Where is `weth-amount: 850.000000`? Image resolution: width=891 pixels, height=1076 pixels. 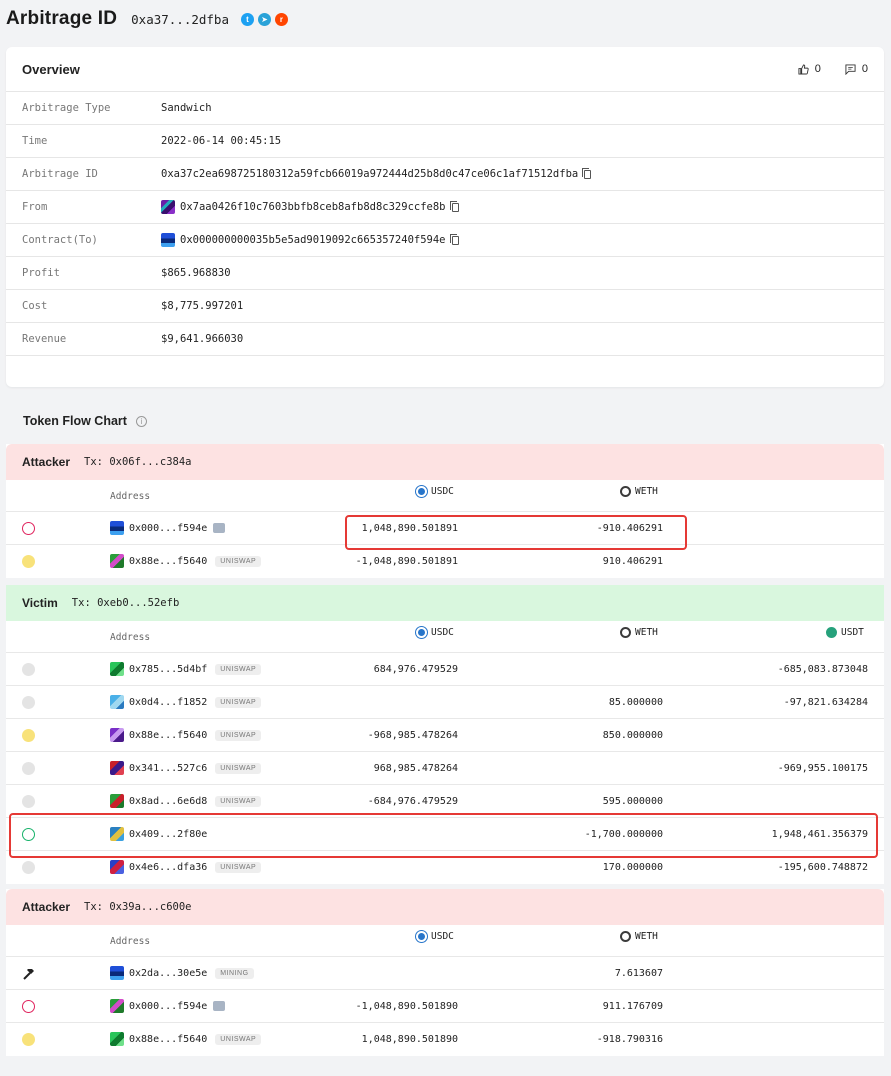 weth-amount: 850.000000 is located at coordinates (632, 735).